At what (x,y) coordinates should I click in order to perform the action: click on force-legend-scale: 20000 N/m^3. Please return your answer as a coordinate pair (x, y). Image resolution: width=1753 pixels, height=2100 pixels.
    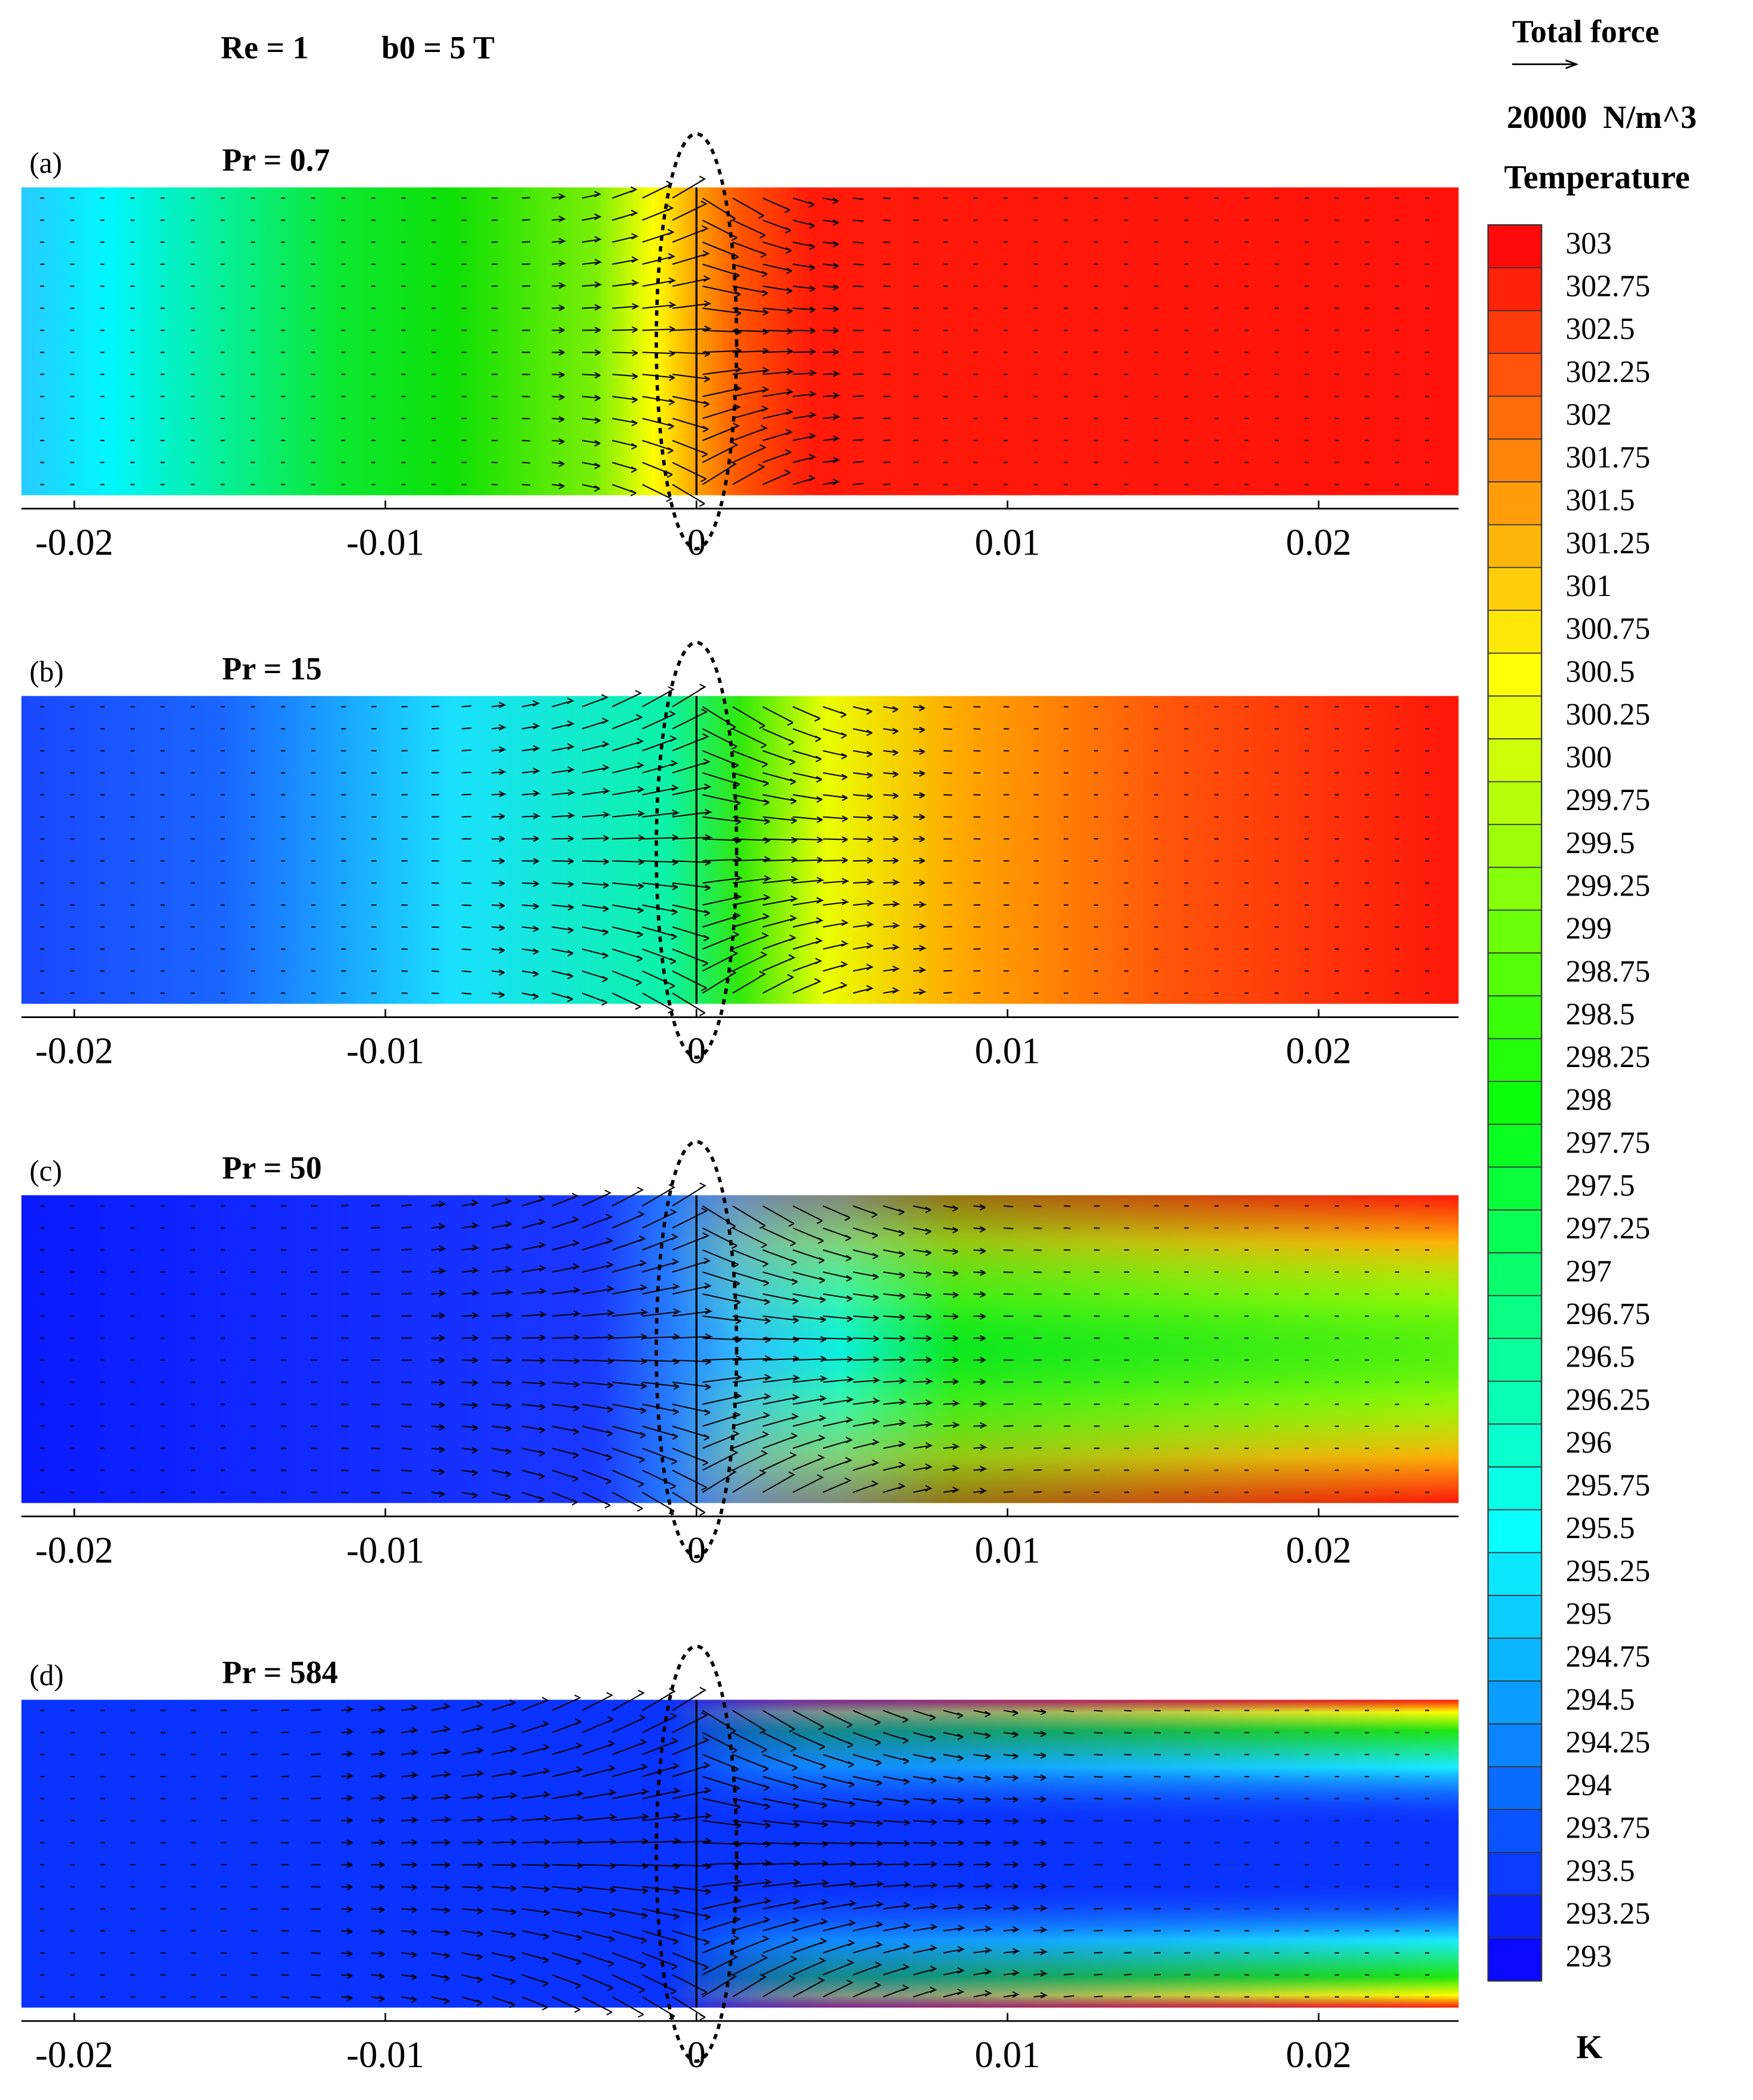
    Looking at the image, I should click on (1602, 117).